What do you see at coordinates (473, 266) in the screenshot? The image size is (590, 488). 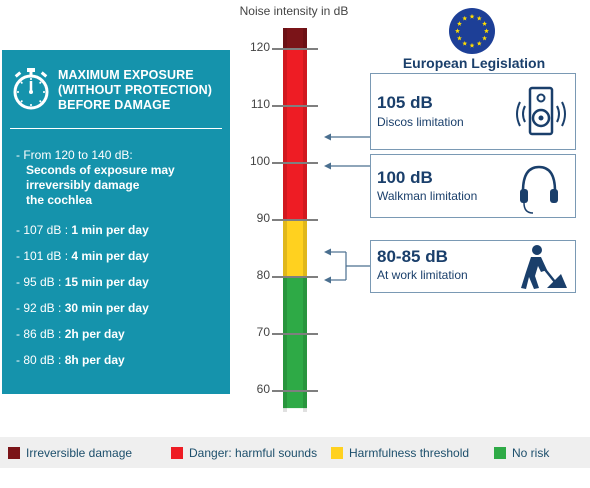 I see `work-limit-box: 80-85 dB At work limitation` at bounding box center [473, 266].